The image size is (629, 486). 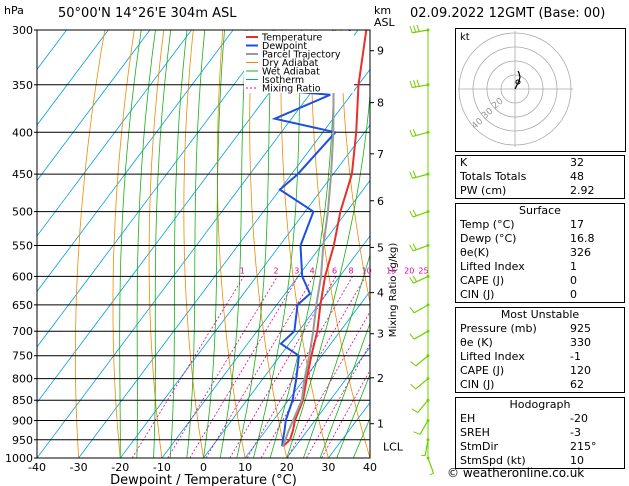 What do you see at coordinates (580, 328) in the screenshot?
I see `row-value: 925` at bounding box center [580, 328].